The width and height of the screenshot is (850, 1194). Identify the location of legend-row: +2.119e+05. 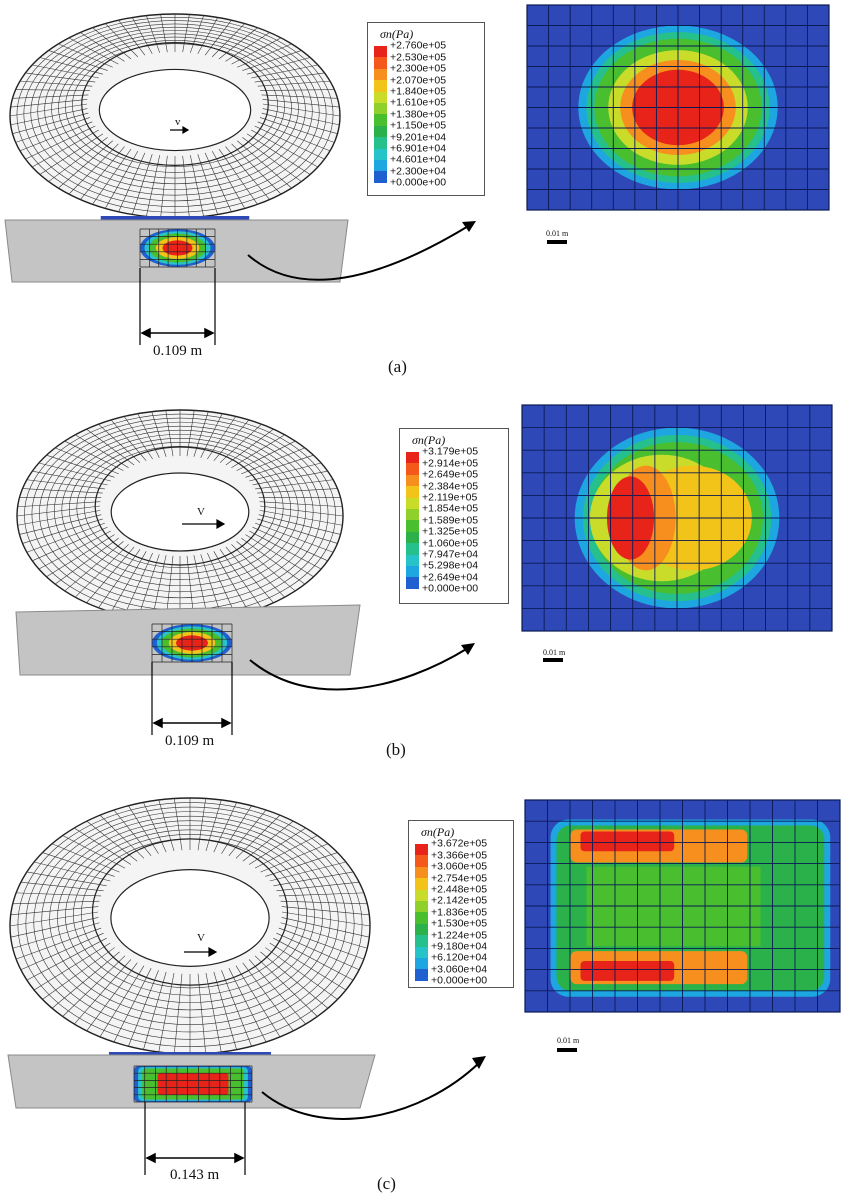
(454, 500).